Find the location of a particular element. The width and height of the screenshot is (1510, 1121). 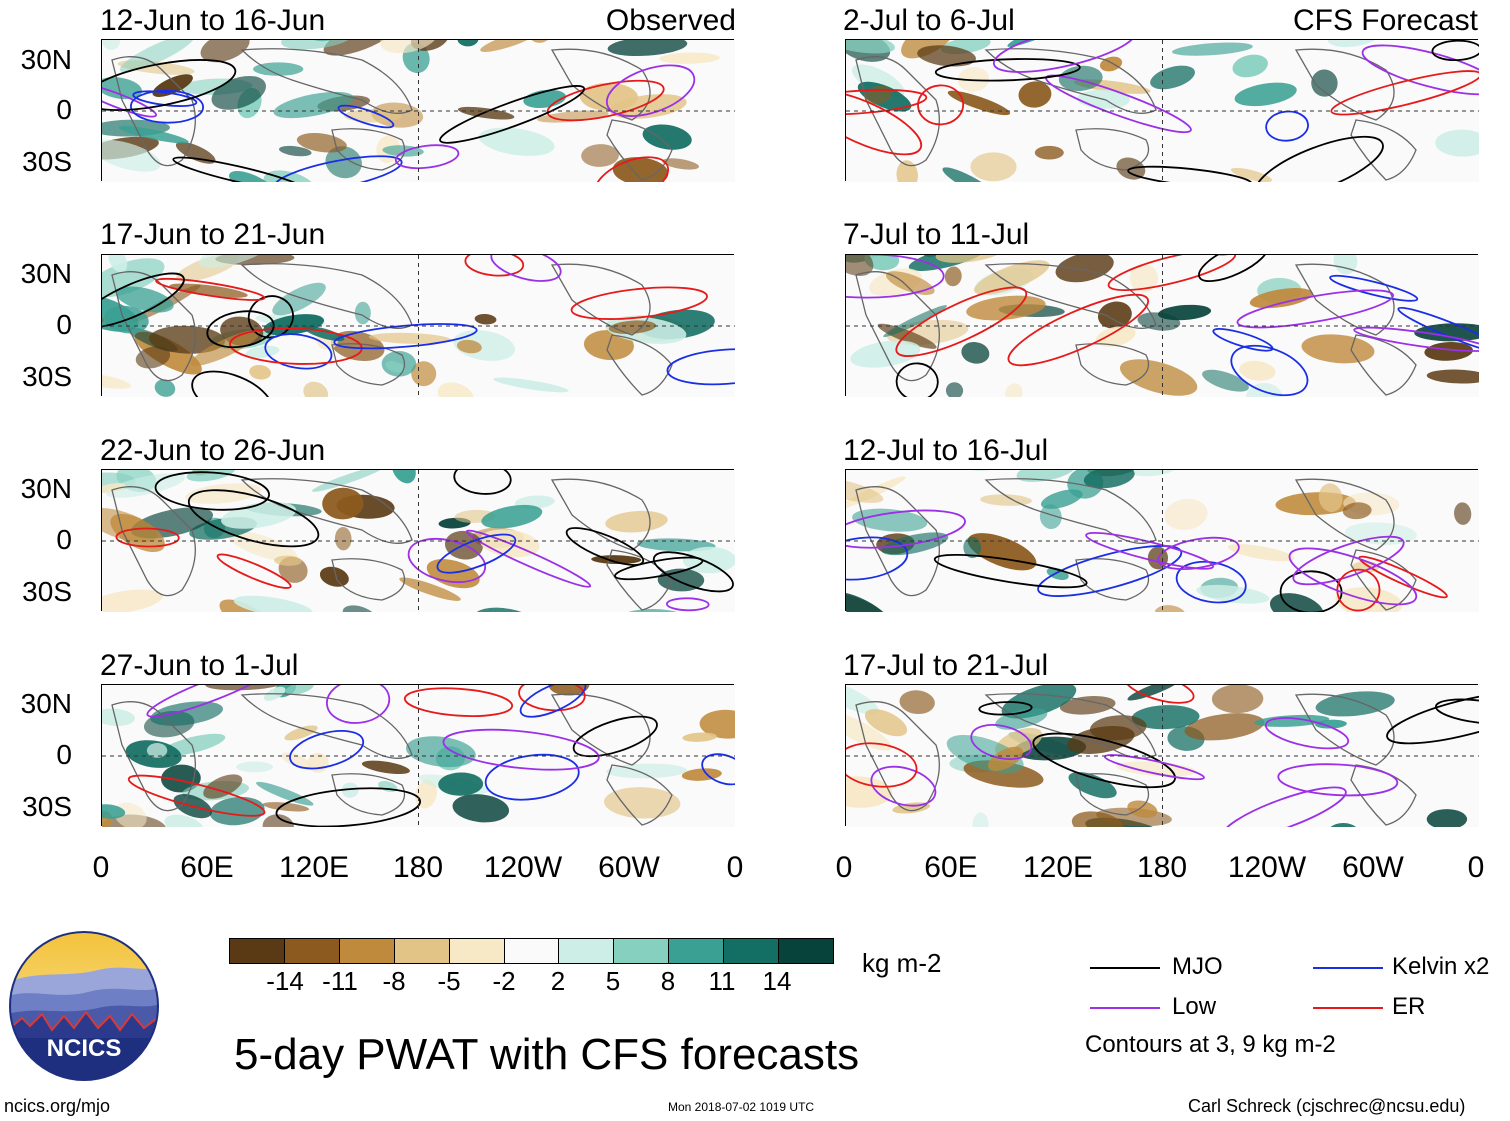

observed-label: Observed is located at coordinates (670, 20).